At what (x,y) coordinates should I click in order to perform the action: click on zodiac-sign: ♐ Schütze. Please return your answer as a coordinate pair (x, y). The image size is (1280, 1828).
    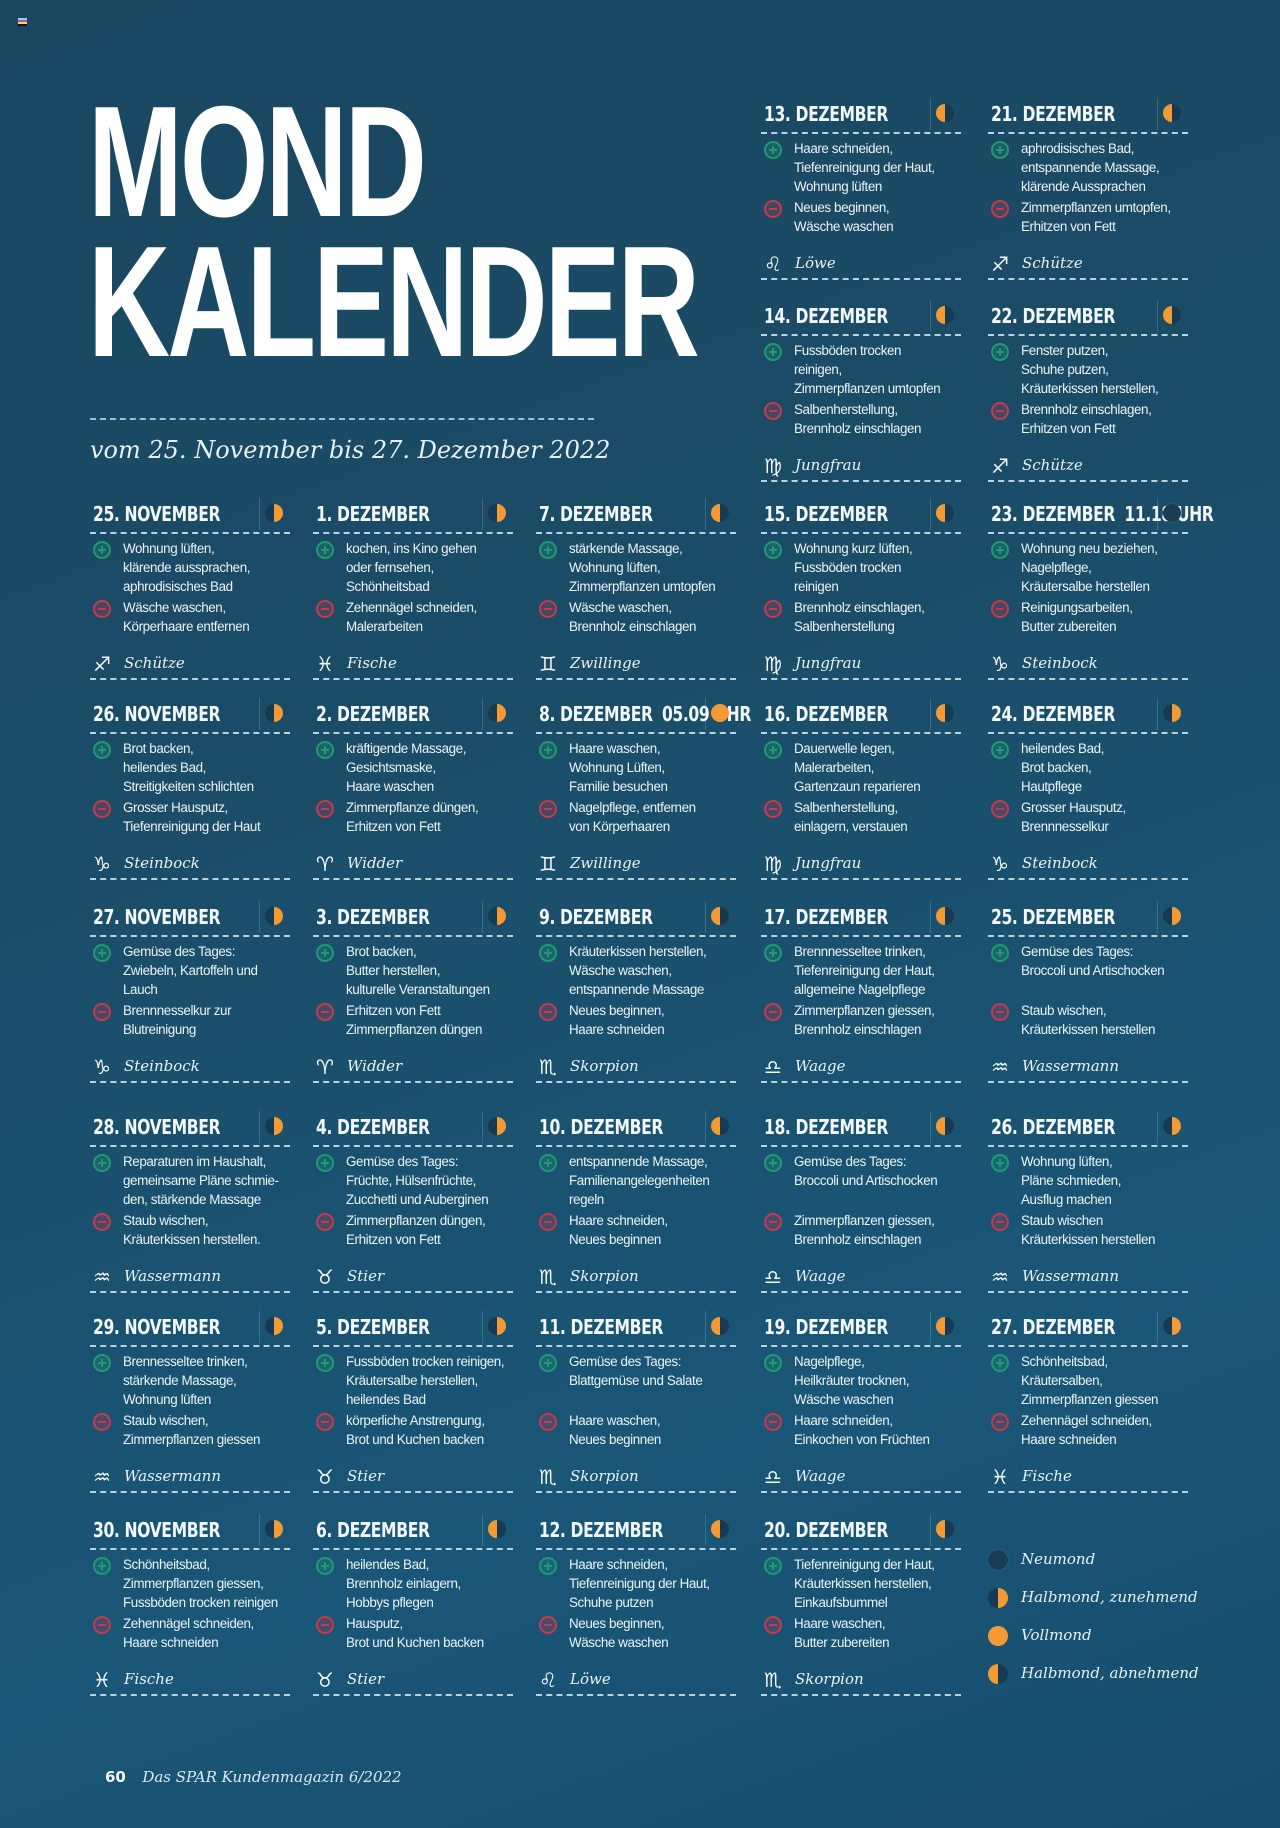
    Looking at the image, I should click on (1088, 265).